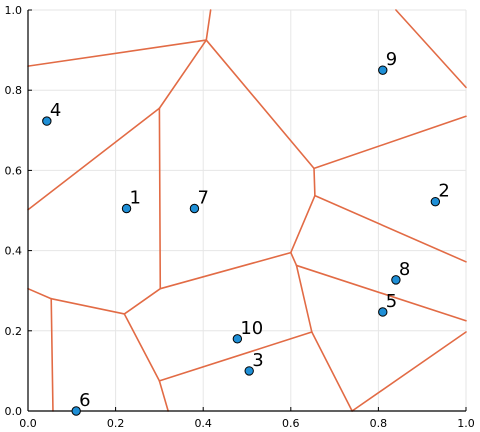 Image resolution: width=480 pixels, height=432 pixels. I want to click on x-tick-label-5: 1.0, so click(466, 423).